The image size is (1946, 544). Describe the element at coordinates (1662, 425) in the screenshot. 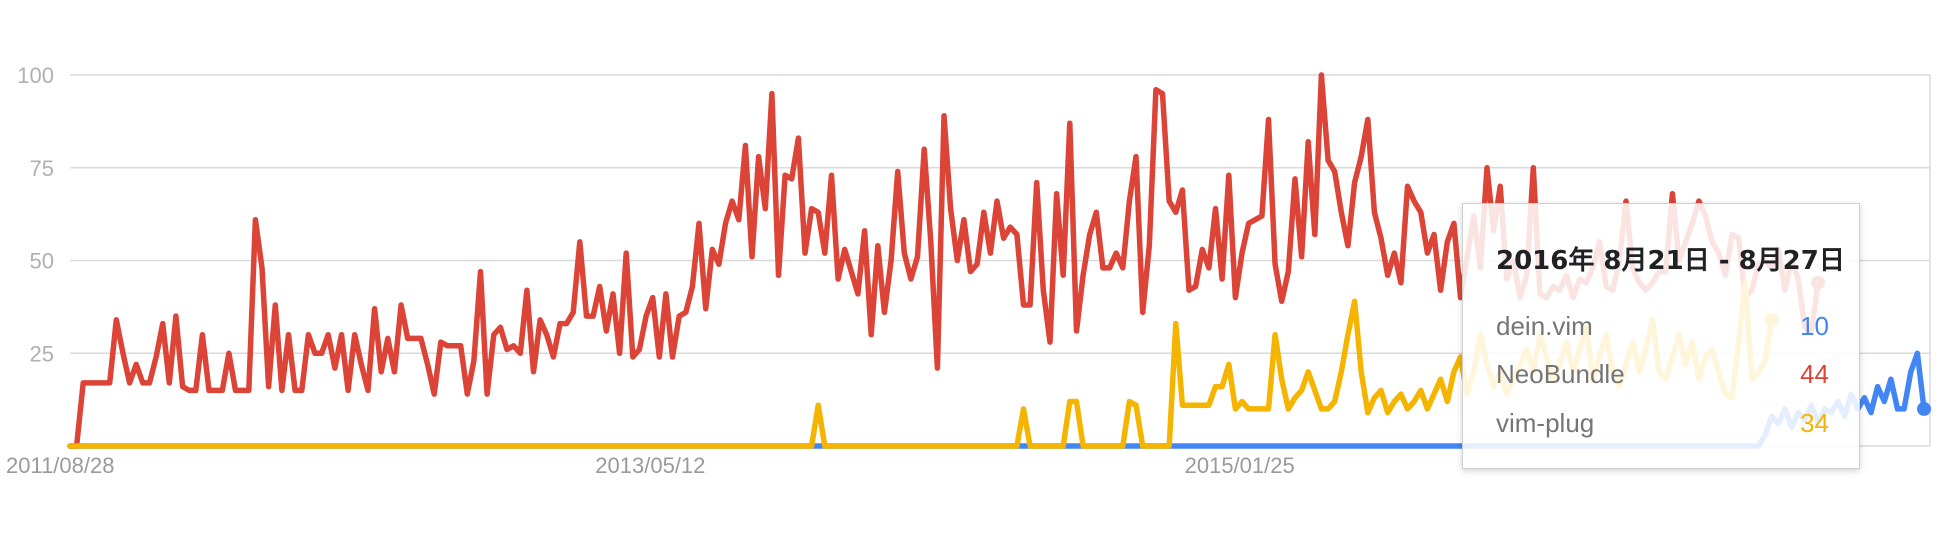

I see `tooltip-row-vim-plug: vim-plug 34` at that location.